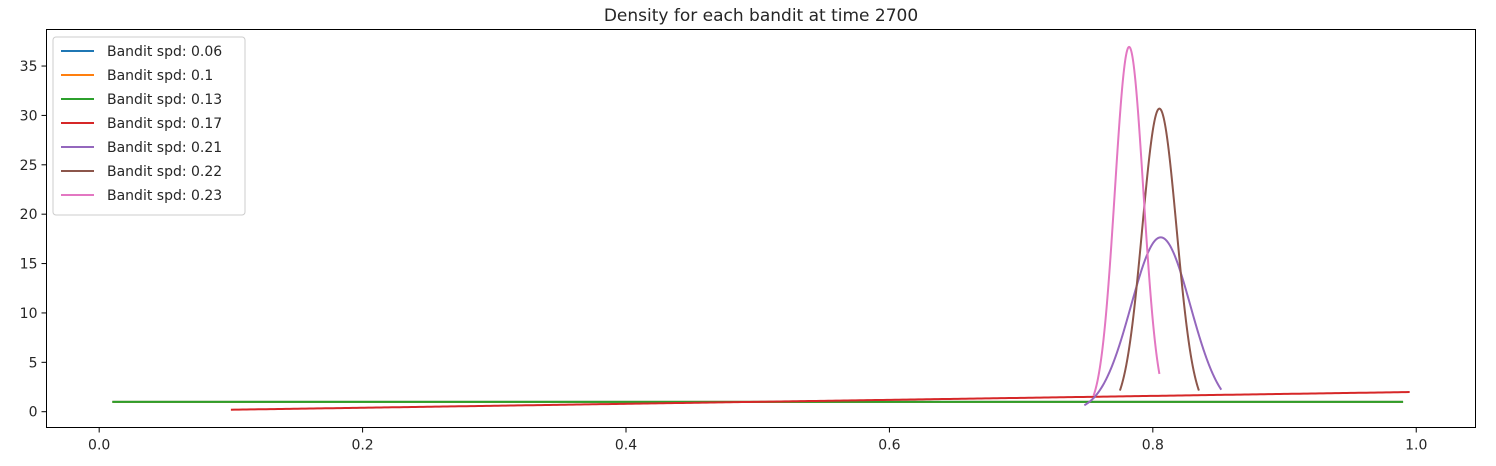 The image size is (1496, 466). Describe the element at coordinates (1153, 446) in the screenshot. I see `x-tick-label: 0.8` at that location.